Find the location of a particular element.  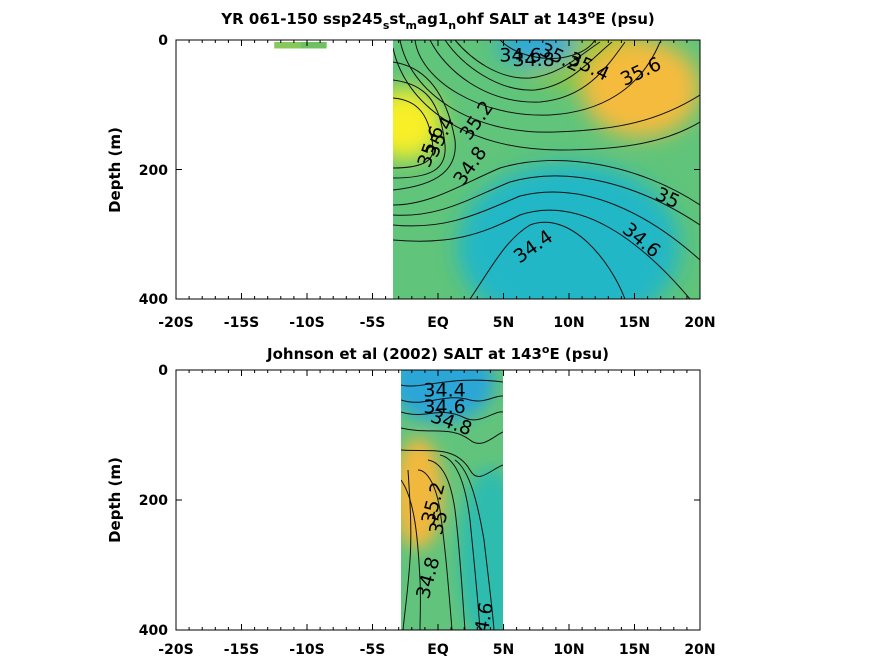

top-contour-lines is located at coordinates (546, 169).